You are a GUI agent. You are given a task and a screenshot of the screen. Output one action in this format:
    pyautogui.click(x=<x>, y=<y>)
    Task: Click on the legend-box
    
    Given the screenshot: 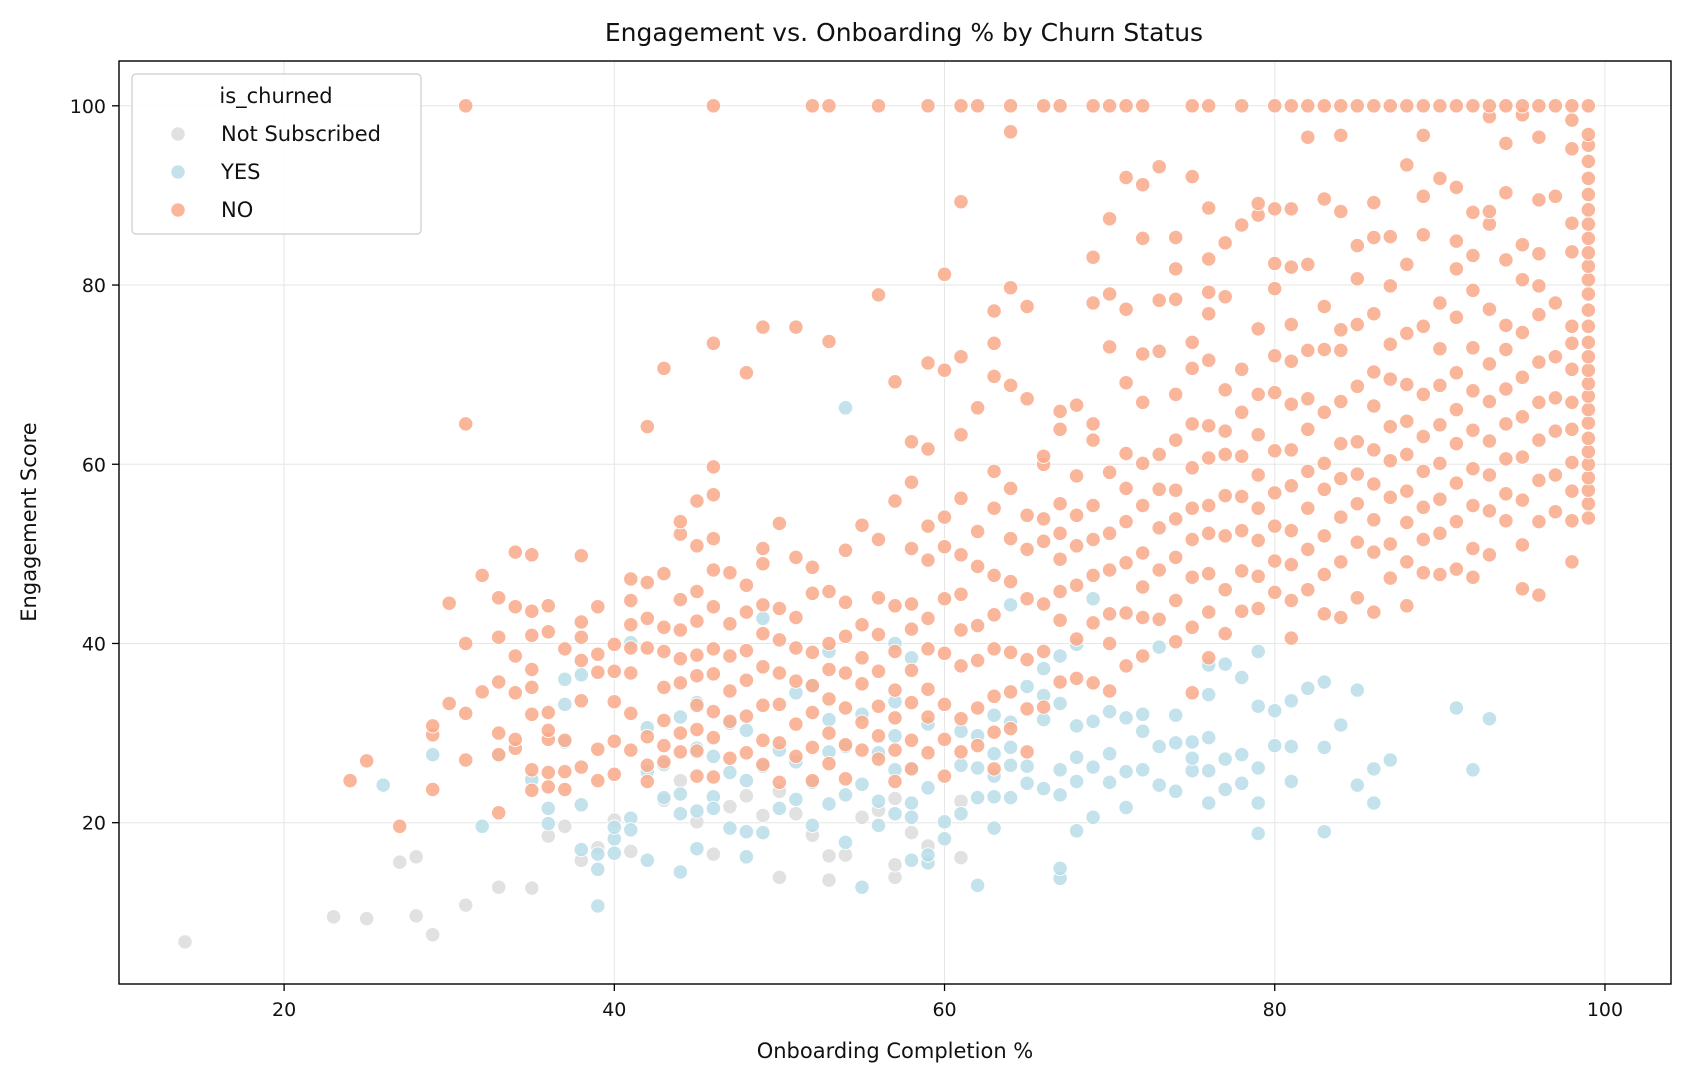 What is the action you would take?
    pyautogui.click(x=276, y=154)
    